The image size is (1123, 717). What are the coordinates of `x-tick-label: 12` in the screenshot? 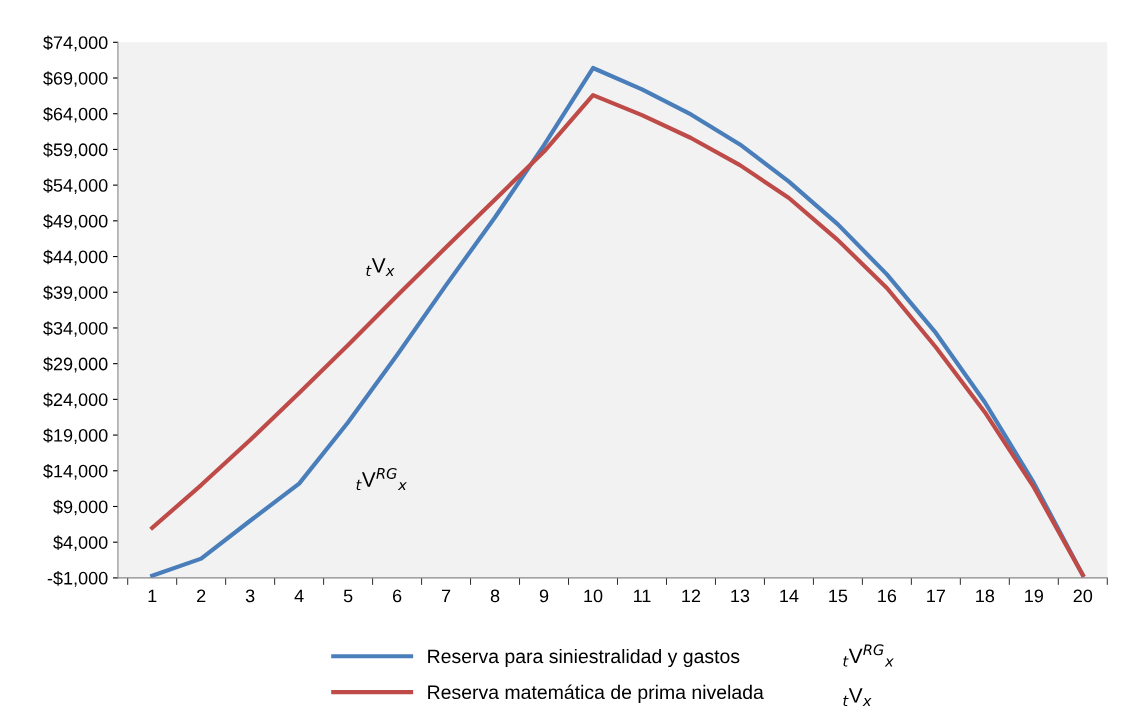 It's located at (691, 596).